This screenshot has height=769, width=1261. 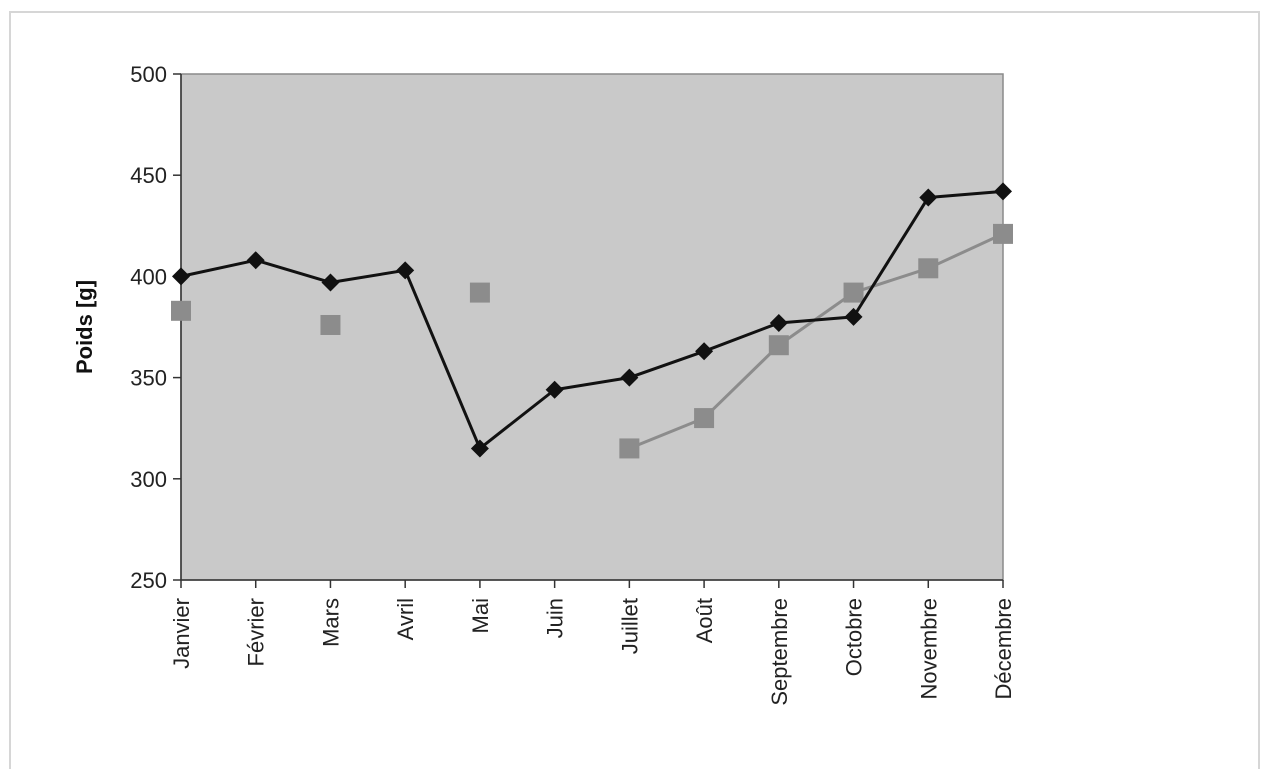 What do you see at coordinates (148, 74) in the screenshot?
I see `y-tick-label: 500` at bounding box center [148, 74].